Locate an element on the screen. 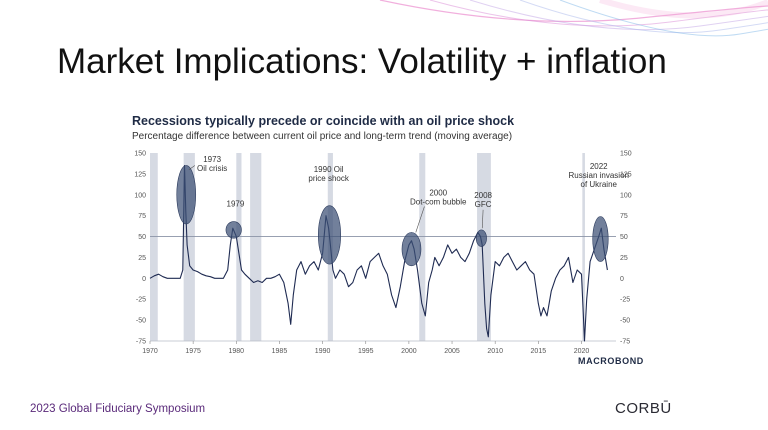 The image size is (768, 430). annotation-label: 2022 is located at coordinates (599, 166).